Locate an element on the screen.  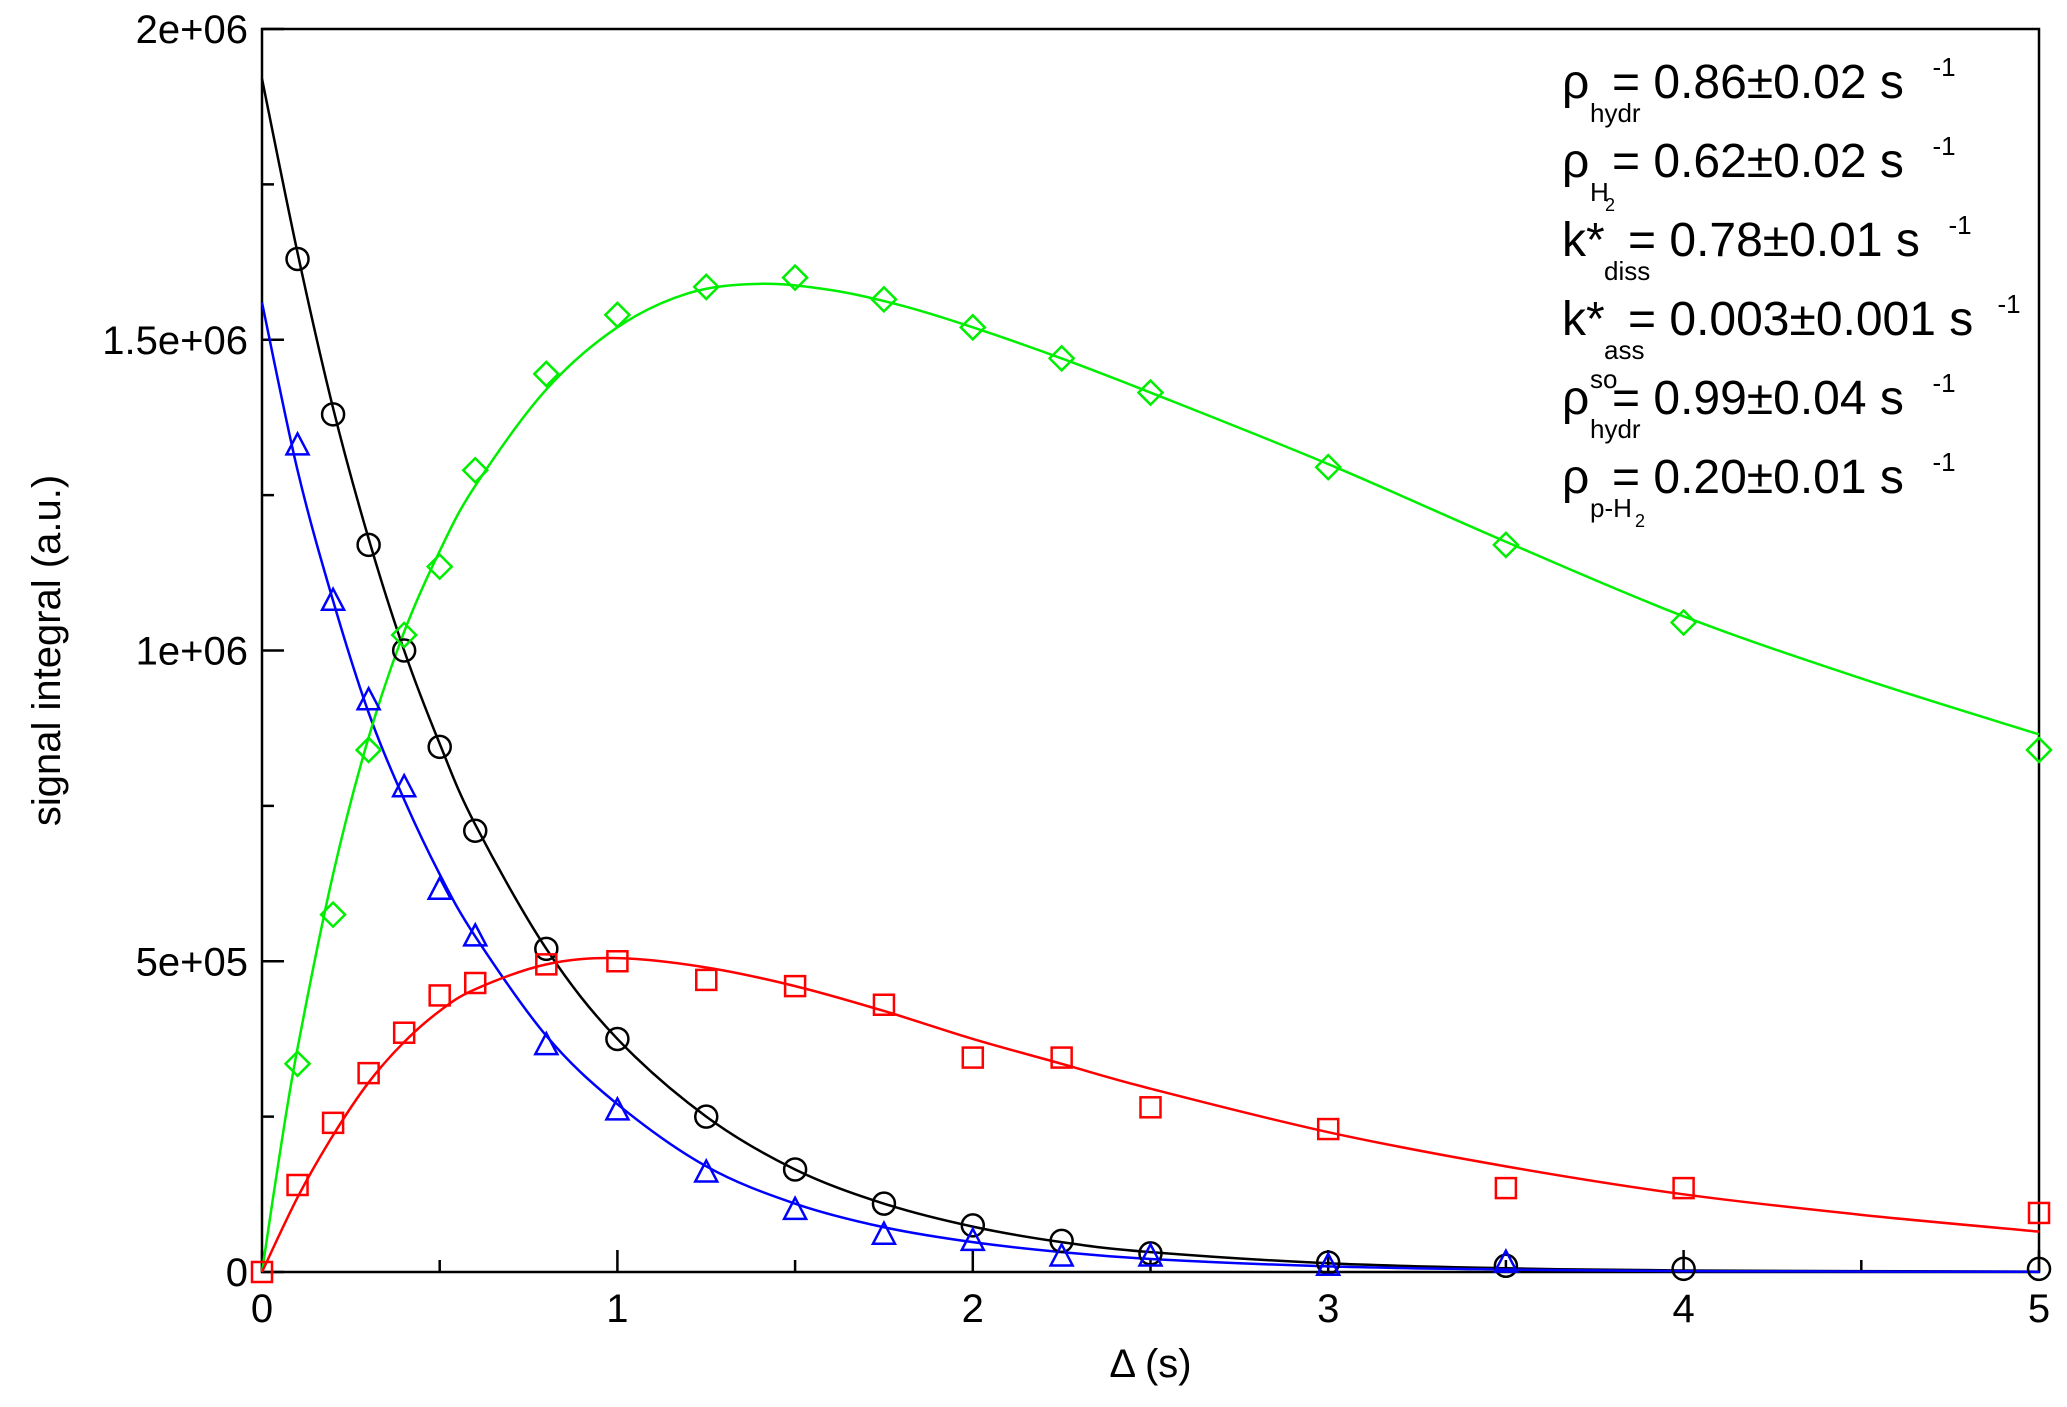
y-tick-label: 1.5e+06 is located at coordinates (175, 341).